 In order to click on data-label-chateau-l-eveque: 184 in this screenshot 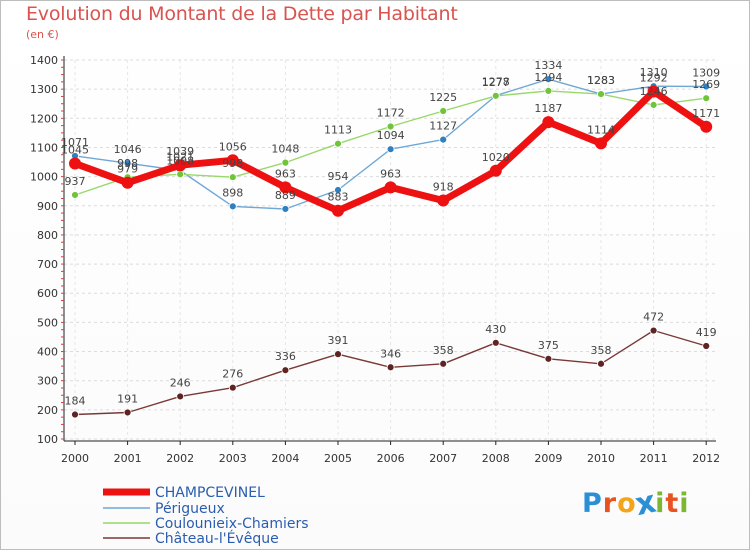, I will do `click(75, 401)`.